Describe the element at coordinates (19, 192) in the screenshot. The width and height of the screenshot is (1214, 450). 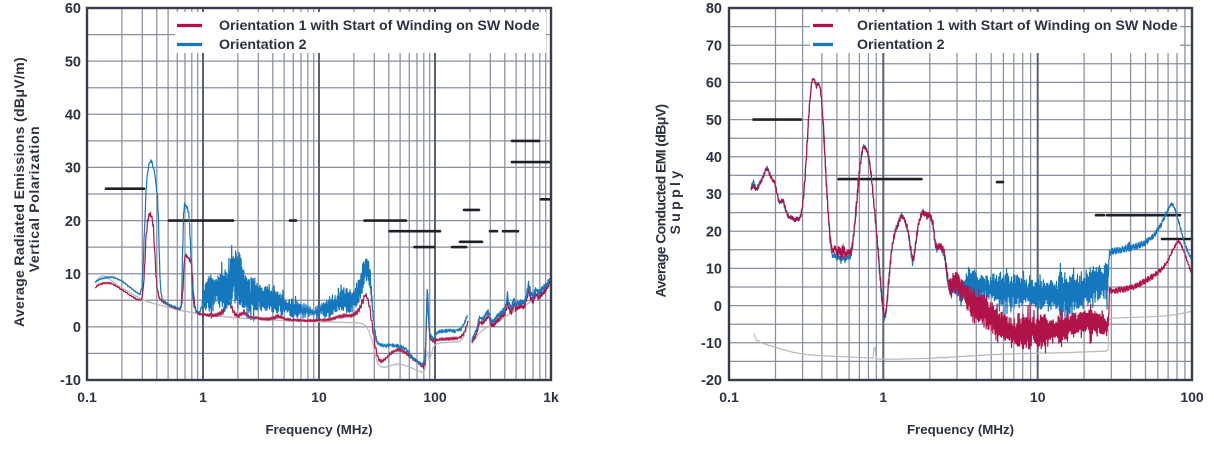
I see `svg-text:Average Radiated Emissions (dB: Average Radiated Emissions (dBμV/m)` at that location.